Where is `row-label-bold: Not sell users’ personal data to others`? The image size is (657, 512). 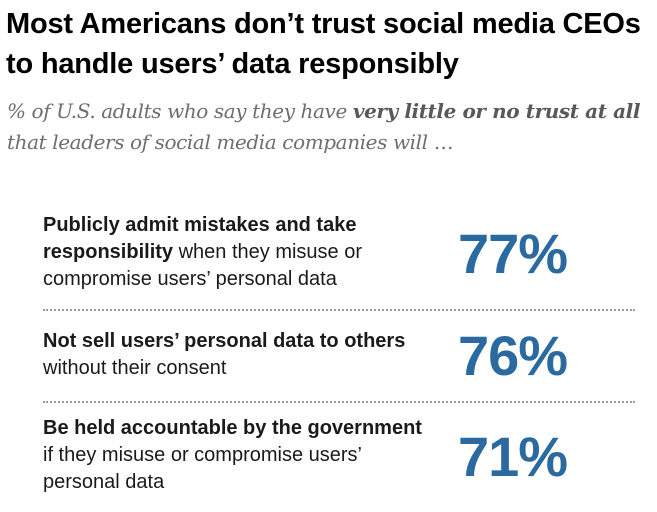 row-label-bold: Not sell users’ personal data to others is located at coordinates (224, 341).